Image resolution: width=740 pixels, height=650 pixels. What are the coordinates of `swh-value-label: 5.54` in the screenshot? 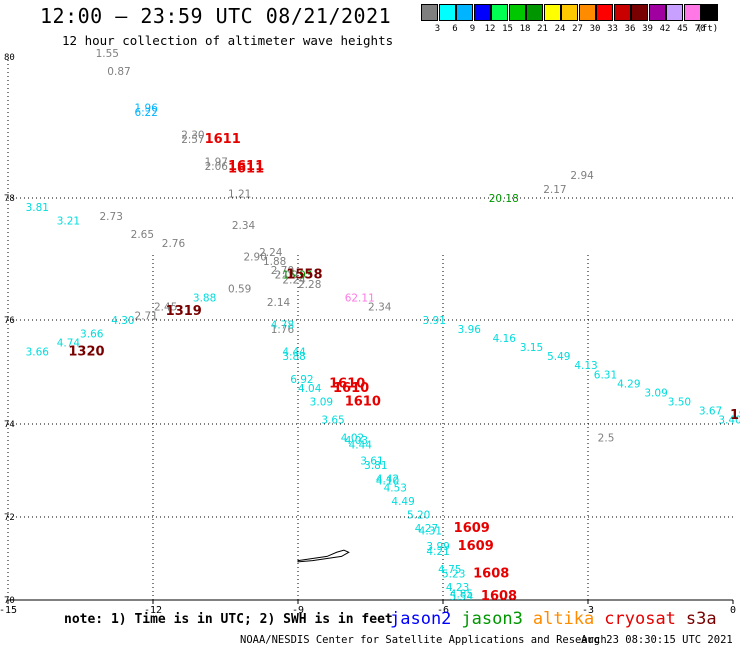 It's located at (462, 597).